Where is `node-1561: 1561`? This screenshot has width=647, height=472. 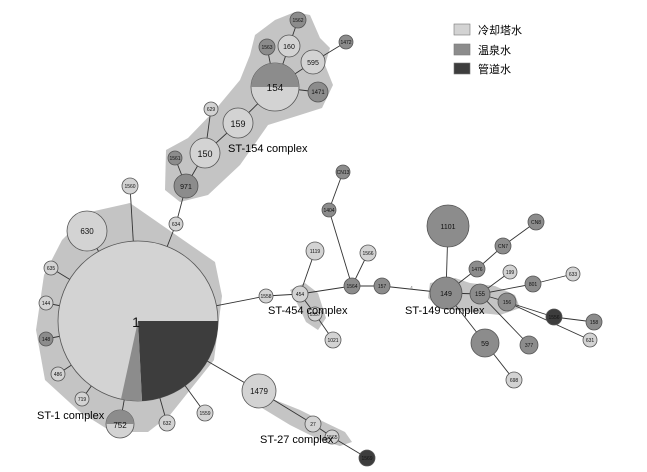 node-1561: 1561 is located at coordinates (175, 158).